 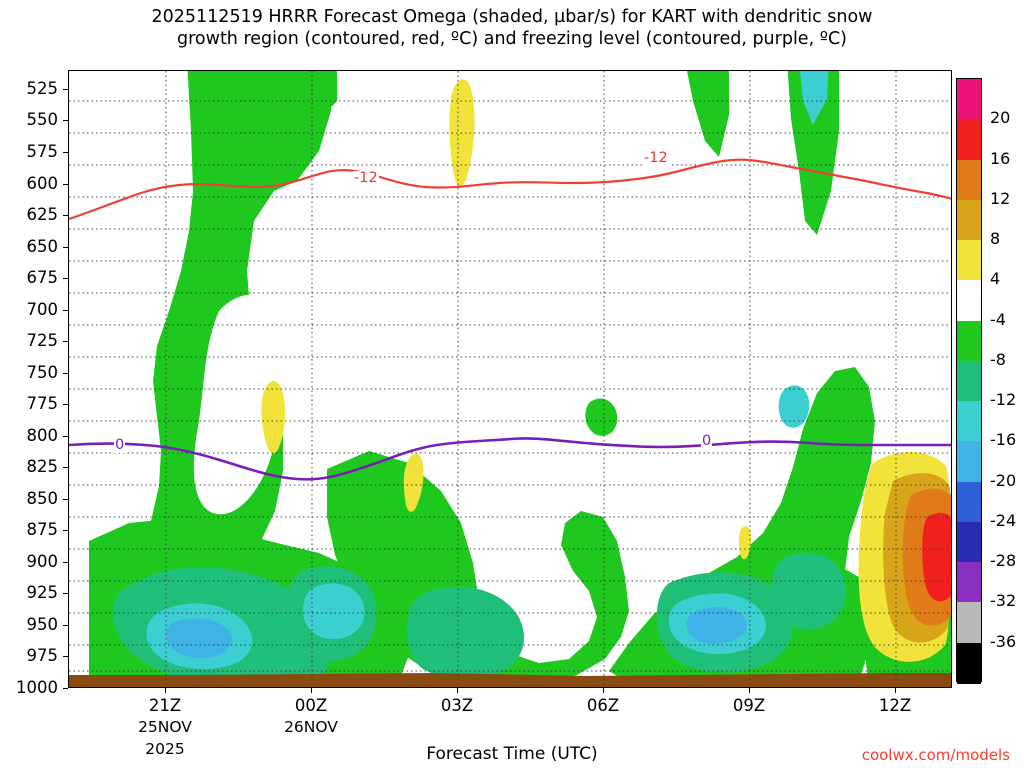 I want to click on x-tick-sublabel: 25NOV, so click(x=165, y=727).